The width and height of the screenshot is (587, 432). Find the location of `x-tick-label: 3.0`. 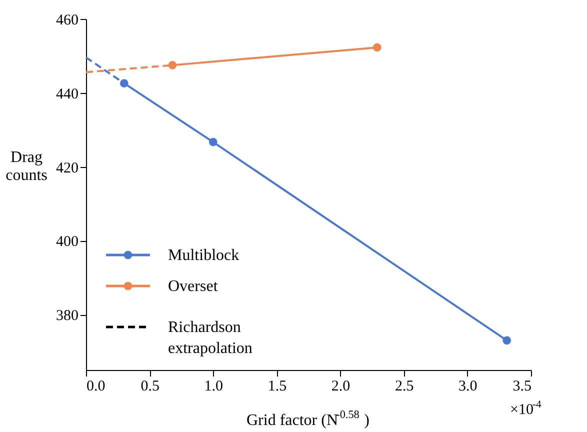

x-tick-label: 3.0 is located at coordinates (468, 386).